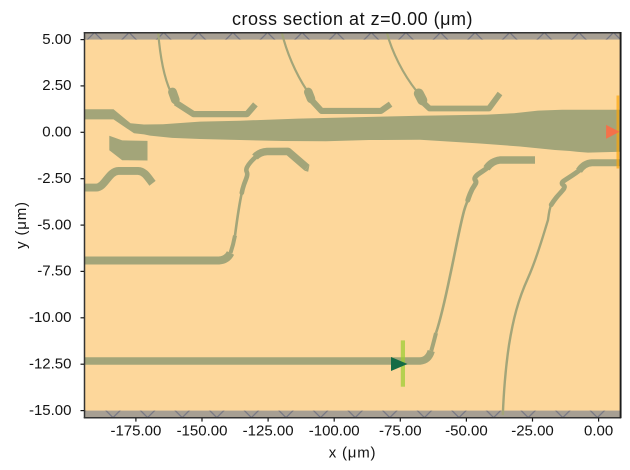 The height and width of the screenshot is (470, 630). What do you see at coordinates (56, 85) in the screenshot?
I see `svg-text: 2.50` at bounding box center [56, 85].